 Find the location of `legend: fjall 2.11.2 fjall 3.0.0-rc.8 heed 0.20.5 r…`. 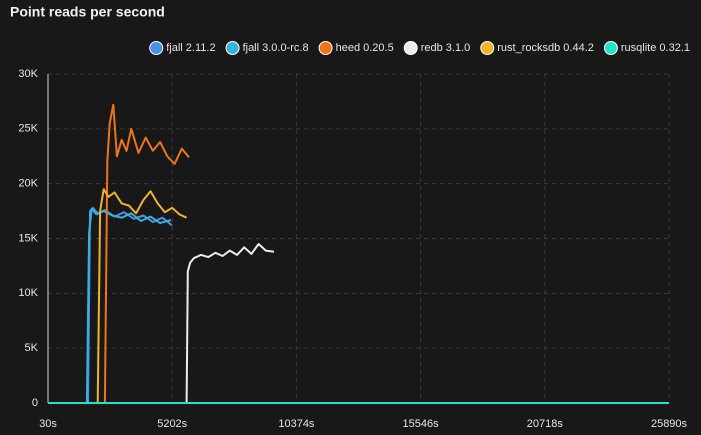

legend: fjall 2.11.2 fjall 3.0.0-rc.8 heed 0.20.5 r… is located at coordinates (419, 48).